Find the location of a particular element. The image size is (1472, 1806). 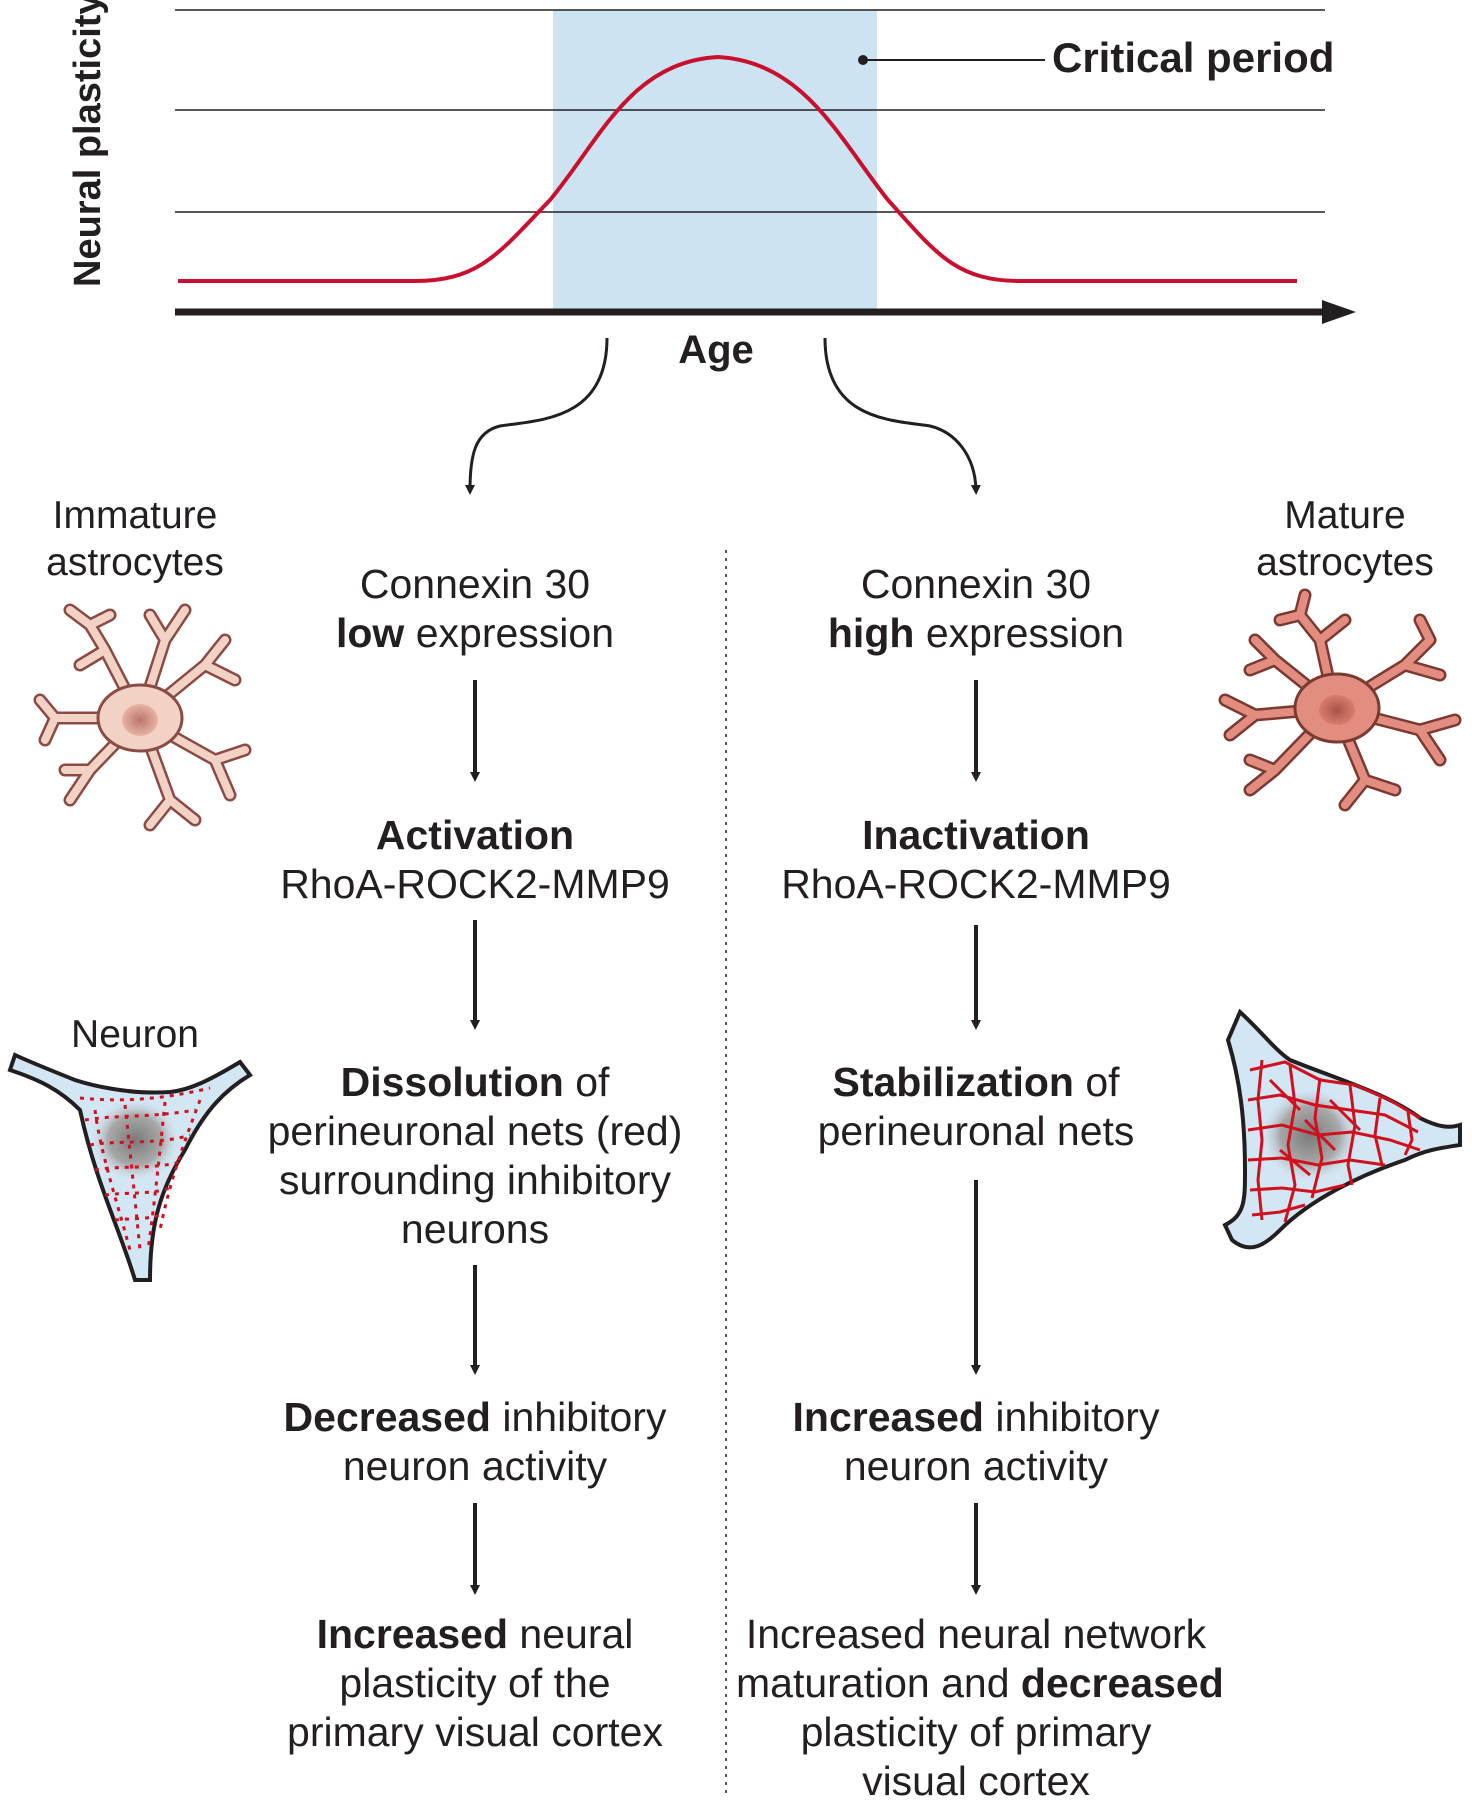

immature-astrocytes-label: Immature astrocytes is located at coordinates (135, 539).